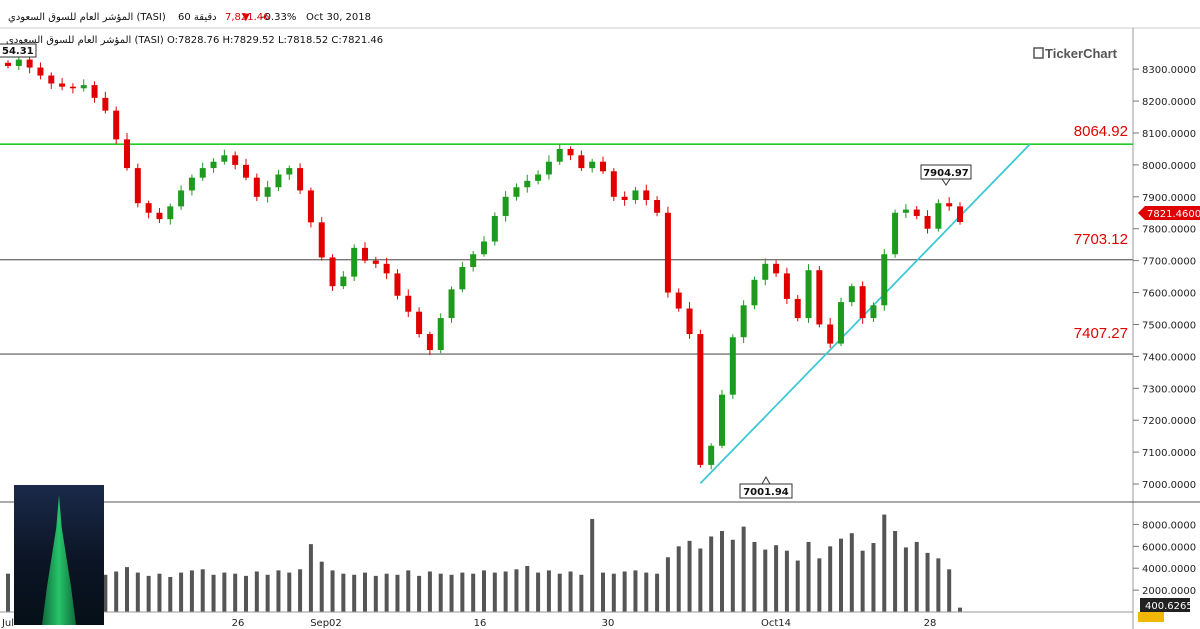 This screenshot has height=629, width=1200. Describe the element at coordinates (247, 17) in the screenshot. I see `last-price: 7,821.46` at that location.